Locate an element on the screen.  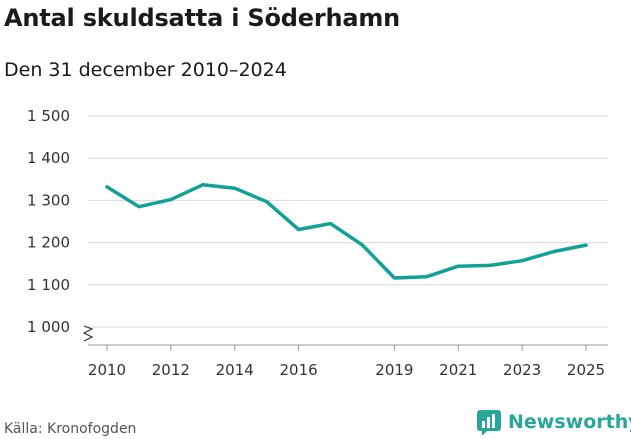
y-tick-label: 1 500 is located at coordinates (48, 116).